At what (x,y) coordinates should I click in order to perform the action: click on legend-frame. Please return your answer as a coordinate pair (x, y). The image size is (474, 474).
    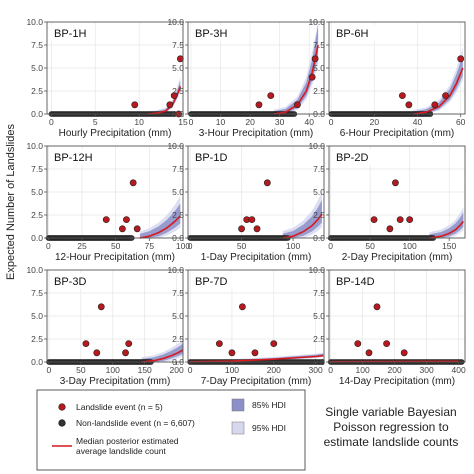
    Looking at the image, I should click on (171, 430).